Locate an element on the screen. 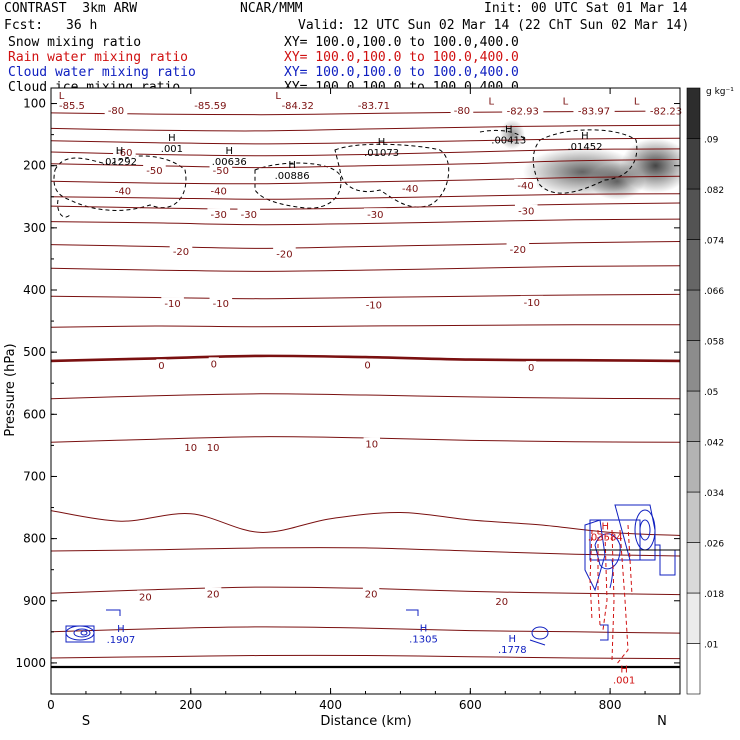 This screenshot has height=740, width=740. field-name-rain: Rain water mixing ratio is located at coordinates (98, 57).